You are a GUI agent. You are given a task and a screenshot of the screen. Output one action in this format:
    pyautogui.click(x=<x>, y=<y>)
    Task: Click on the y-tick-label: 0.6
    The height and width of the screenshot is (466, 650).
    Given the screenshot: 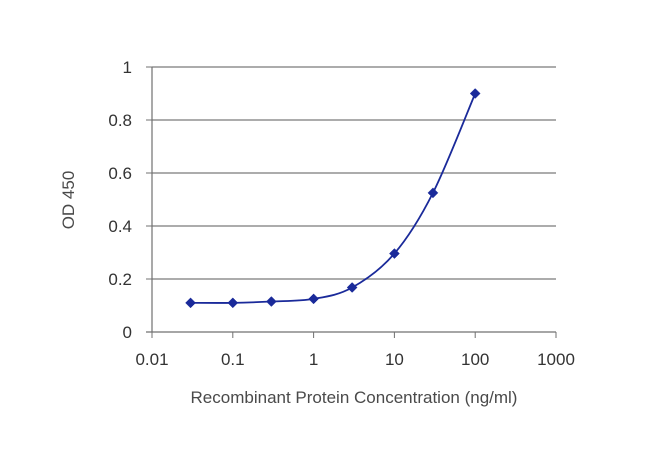 What is the action you would take?
    pyautogui.click(x=120, y=173)
    